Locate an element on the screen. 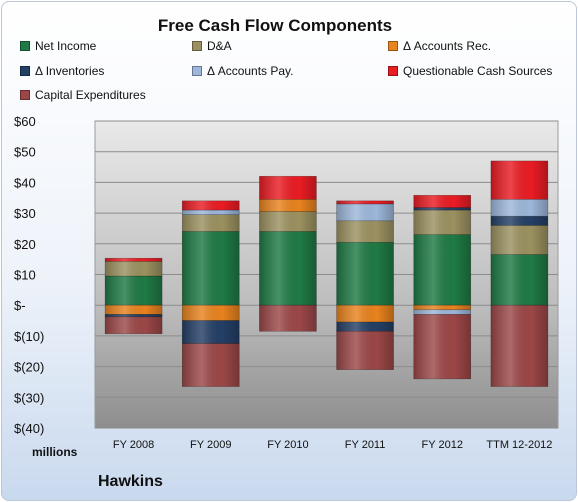 The image size is (578, 502). company-label: Hawkins is located at coordinates (130, 481).